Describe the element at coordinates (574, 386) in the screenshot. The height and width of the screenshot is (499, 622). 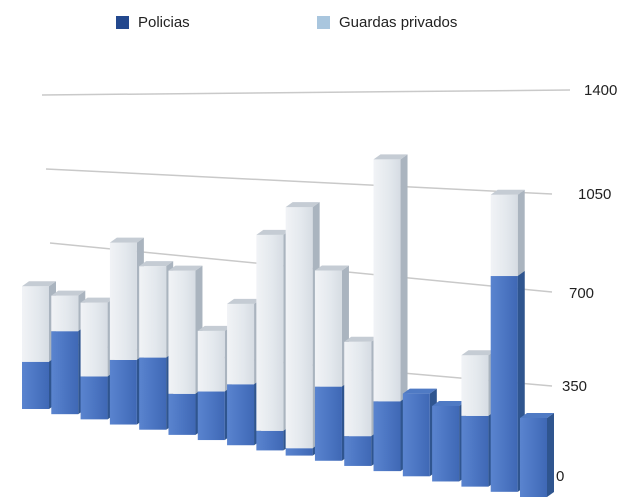
I see `y-tick-label-350: 350` at that location.